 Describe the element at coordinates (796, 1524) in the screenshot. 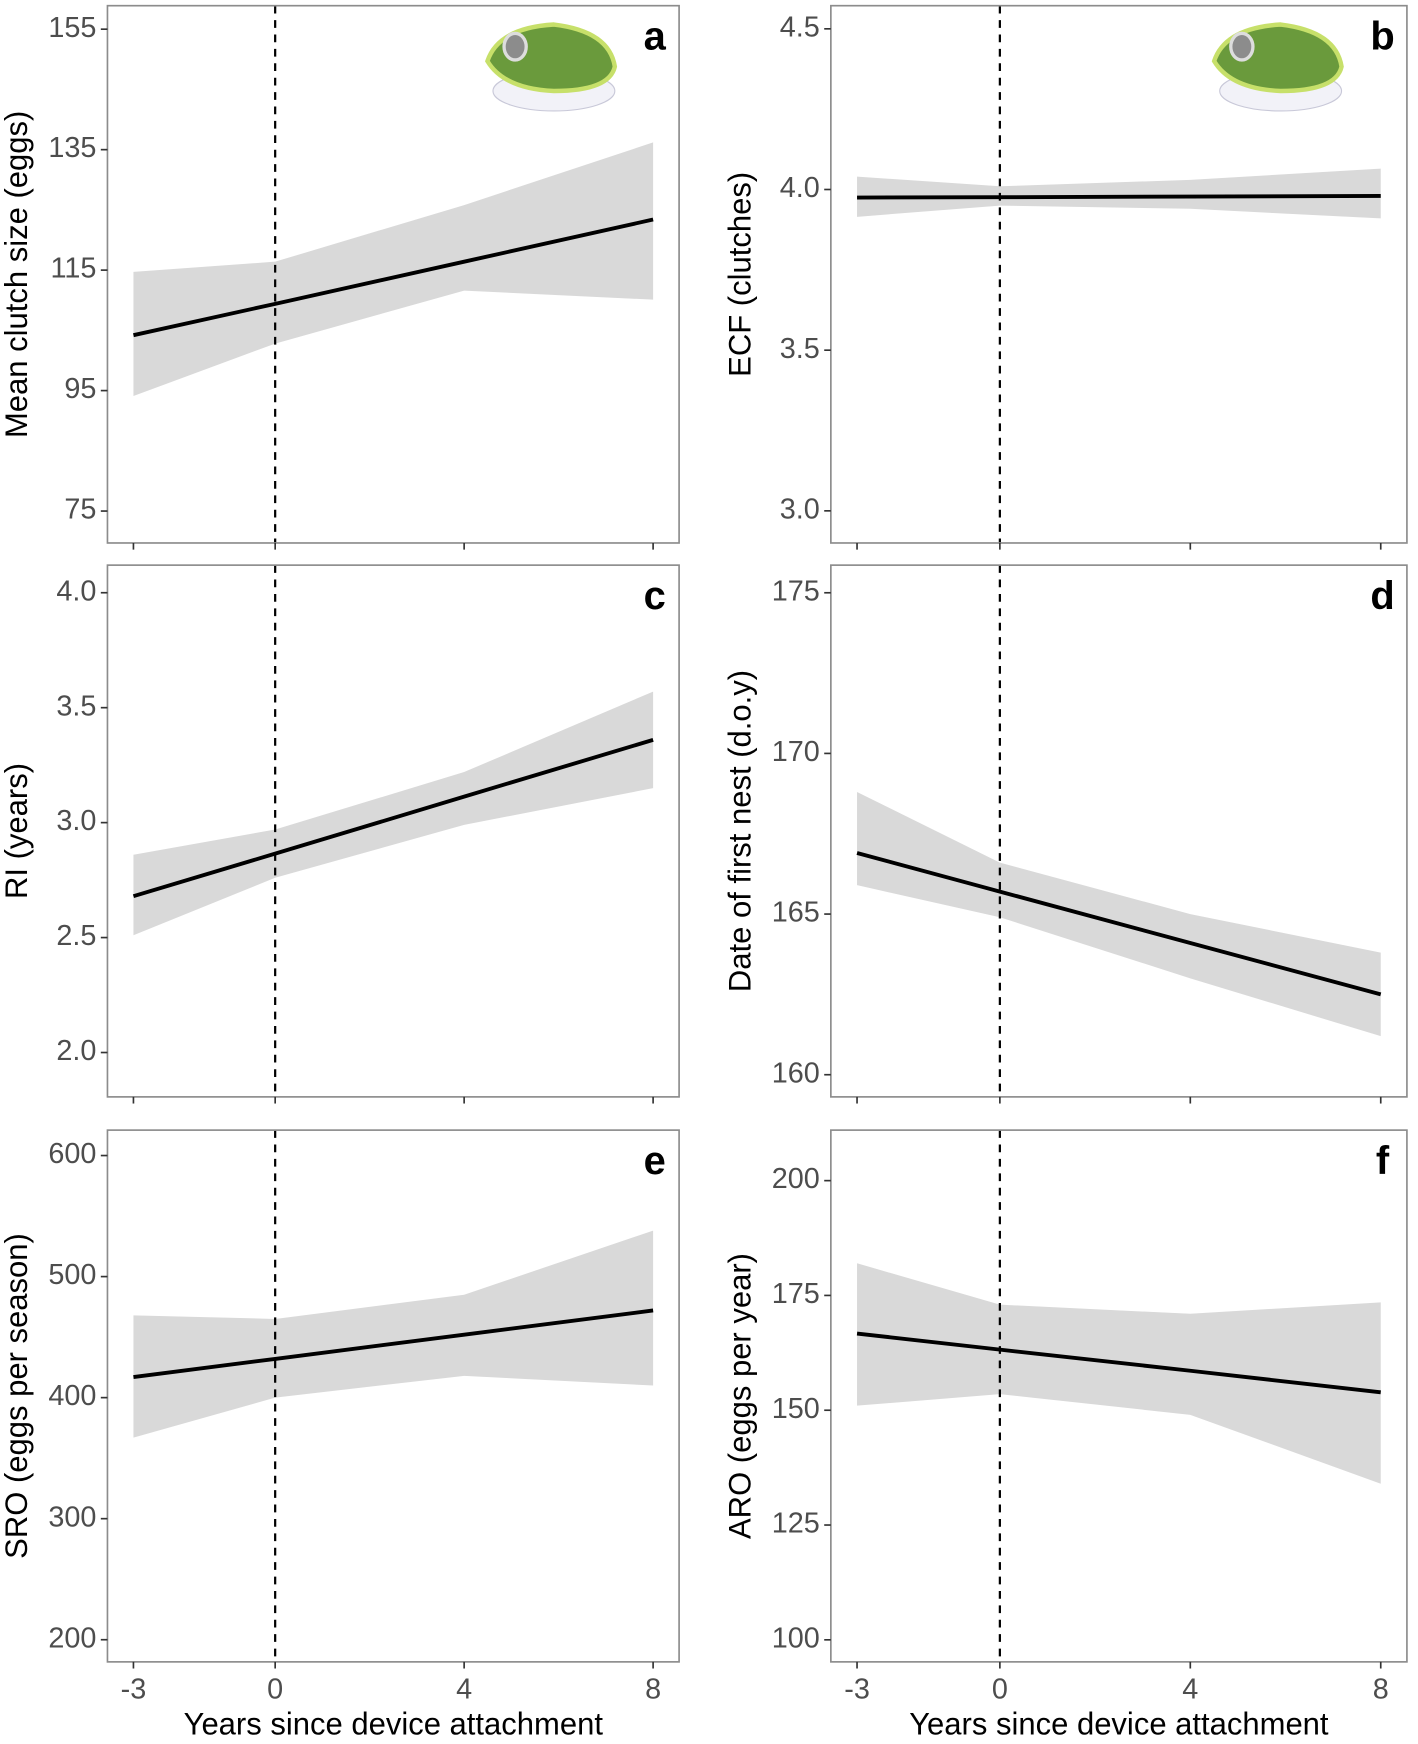

I see `y-tick-label: 125` at that location.